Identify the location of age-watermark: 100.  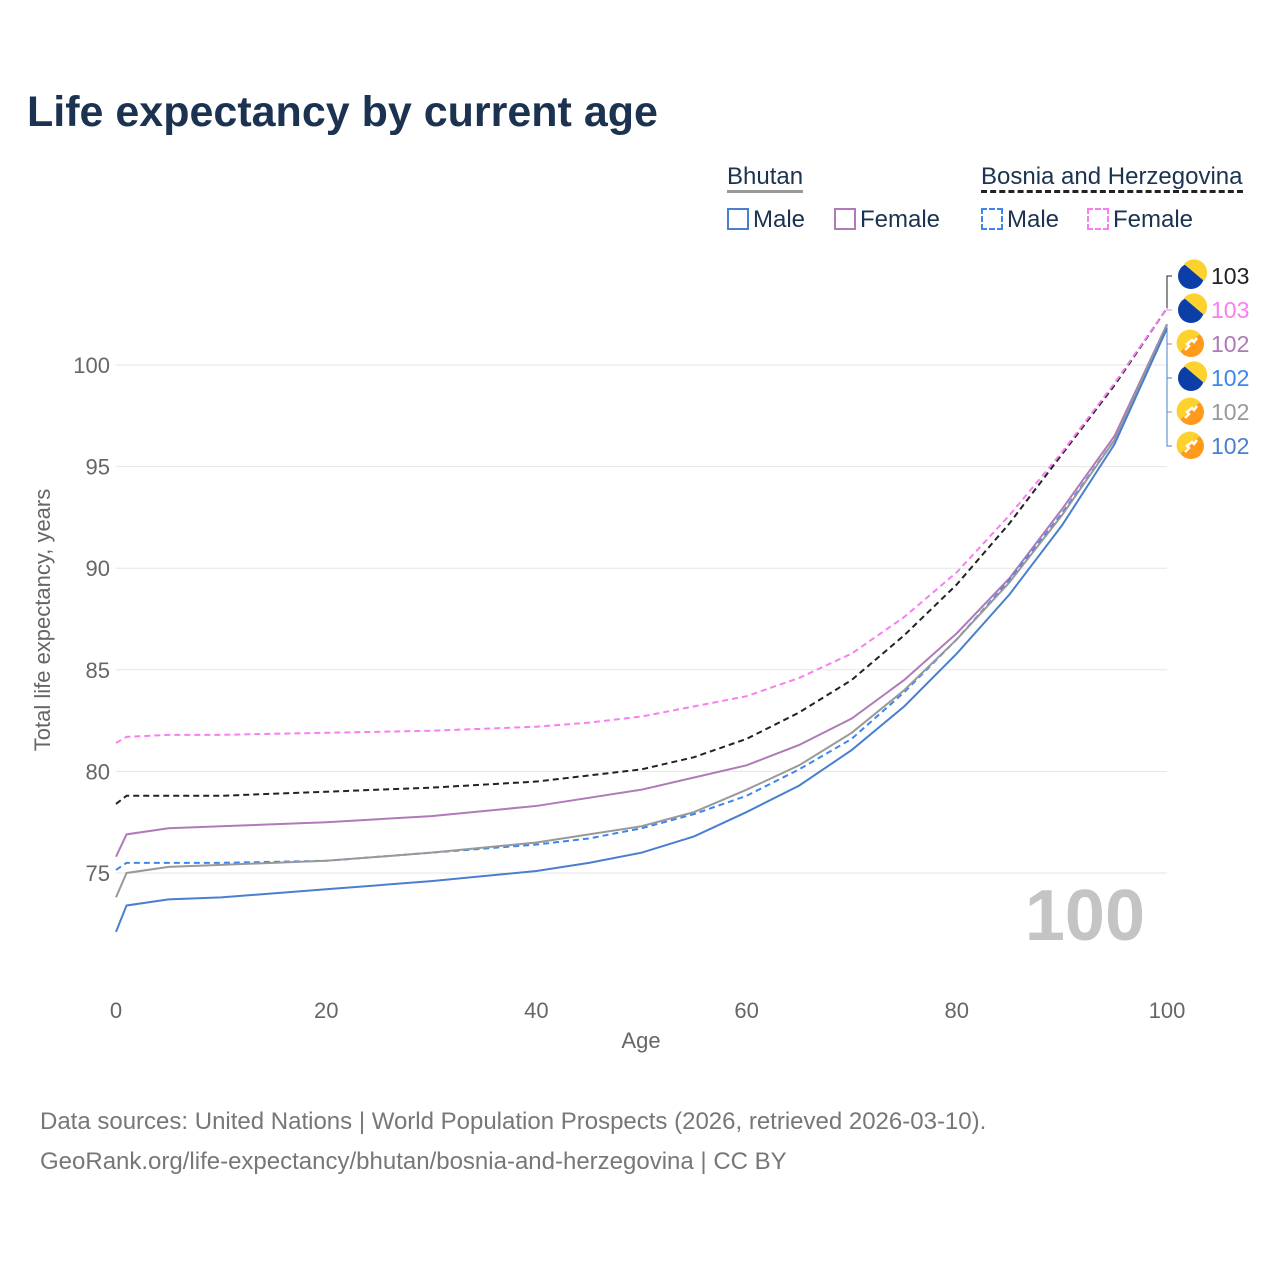
(1085, 916).